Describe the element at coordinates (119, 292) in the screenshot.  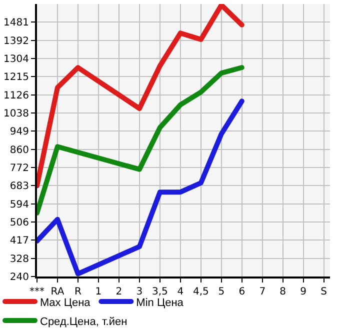
I see `x-tick-label: 2` at that location.